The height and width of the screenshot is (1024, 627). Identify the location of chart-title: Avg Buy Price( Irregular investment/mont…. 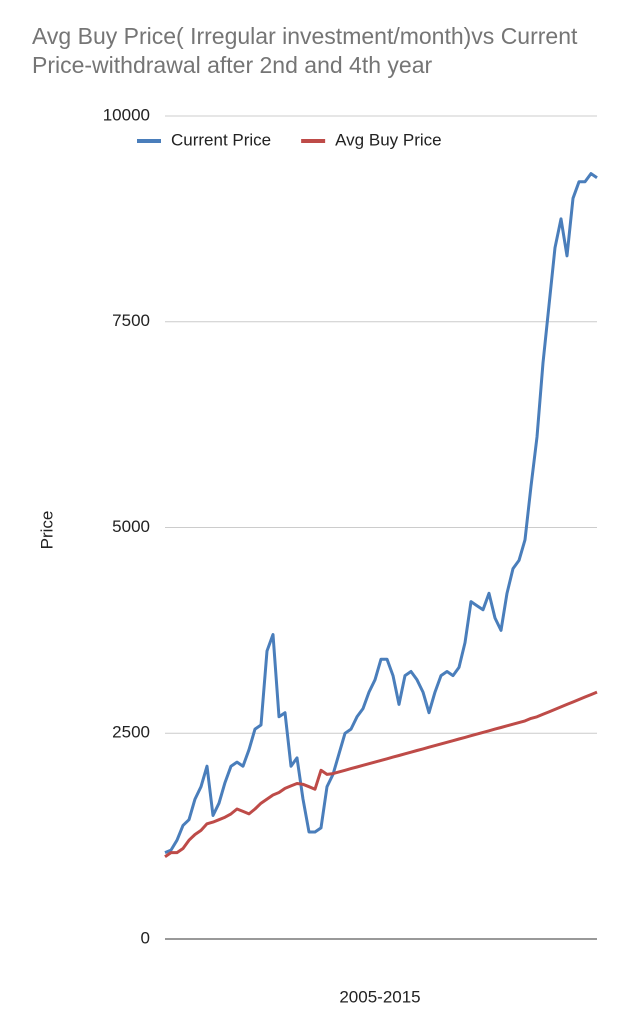
(305, 50).